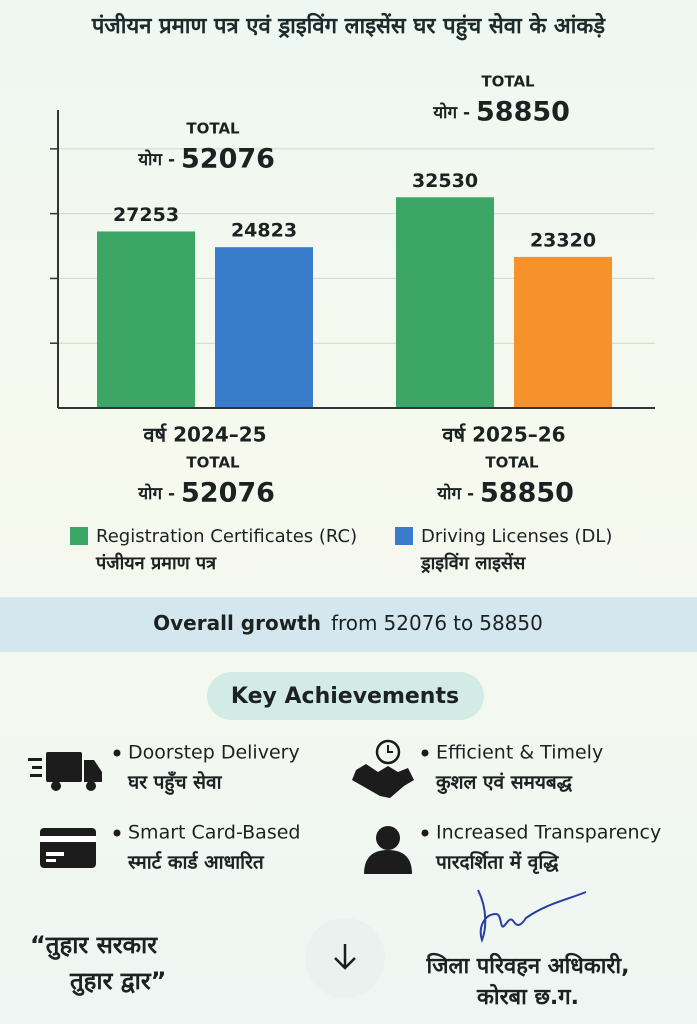 The width and height of the screenshot is (697, 1024). I want to click on achievements-pill, so click(345, 696).